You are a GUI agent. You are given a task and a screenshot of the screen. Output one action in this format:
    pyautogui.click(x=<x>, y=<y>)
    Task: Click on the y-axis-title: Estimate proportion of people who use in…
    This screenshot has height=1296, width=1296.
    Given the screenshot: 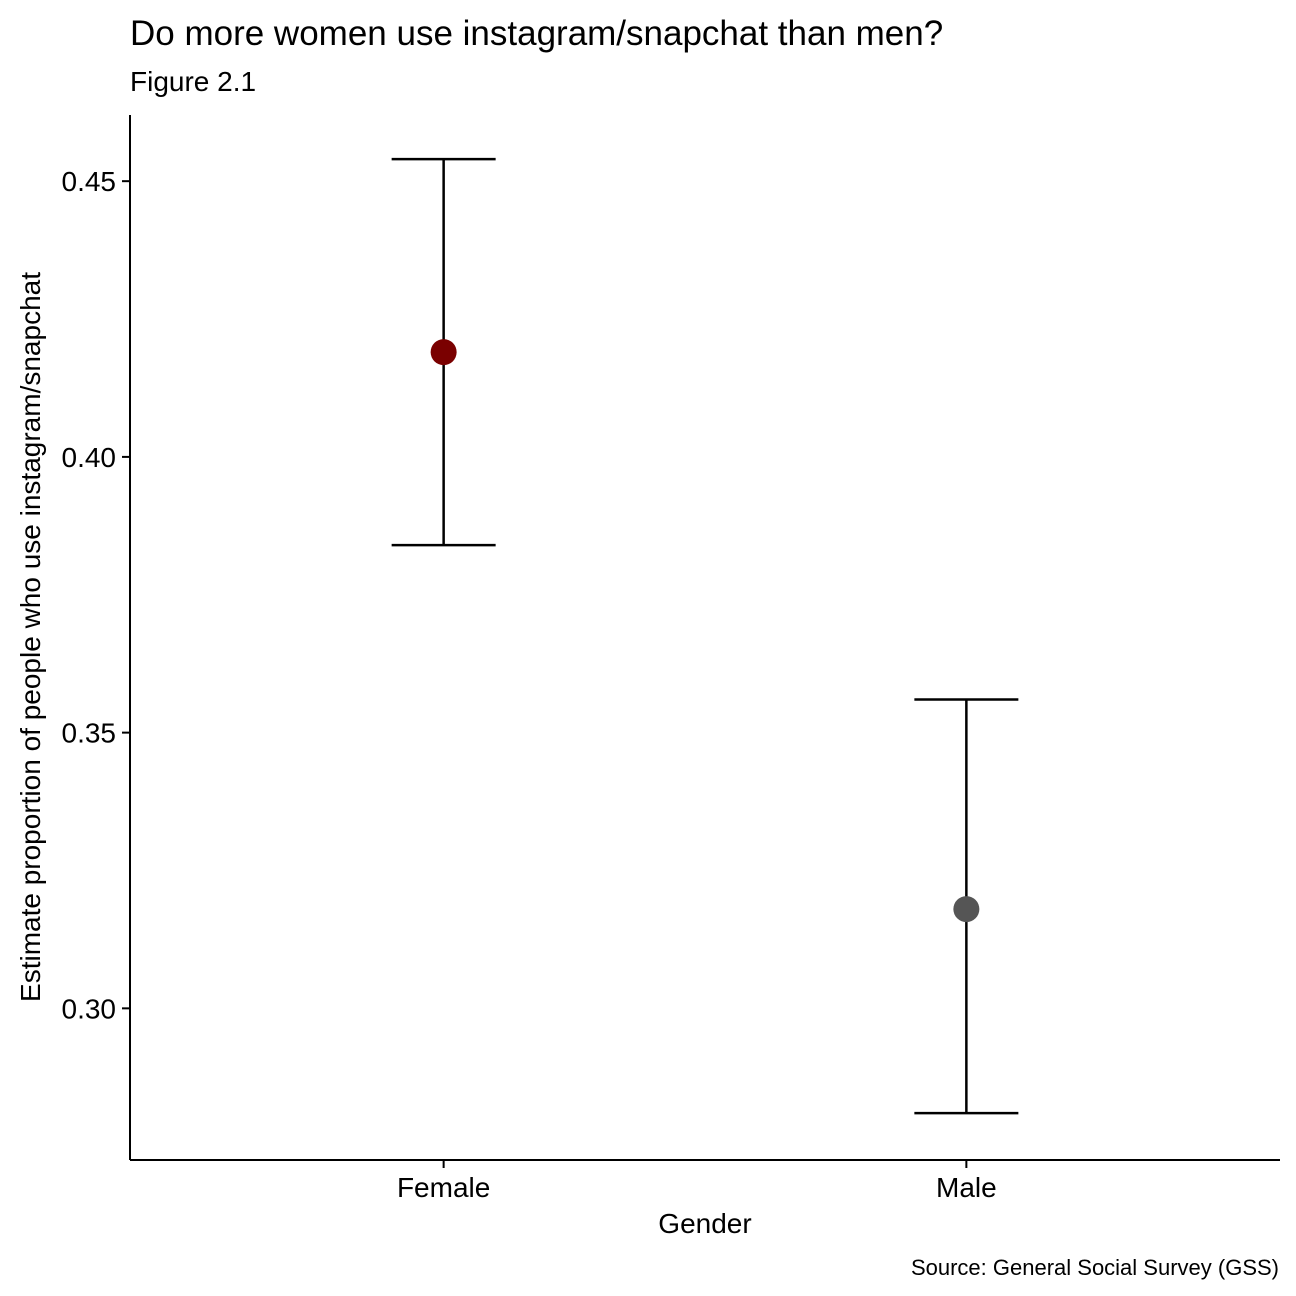 What is the action you would take?
    pyautogui.click(x=30, y=637)
    